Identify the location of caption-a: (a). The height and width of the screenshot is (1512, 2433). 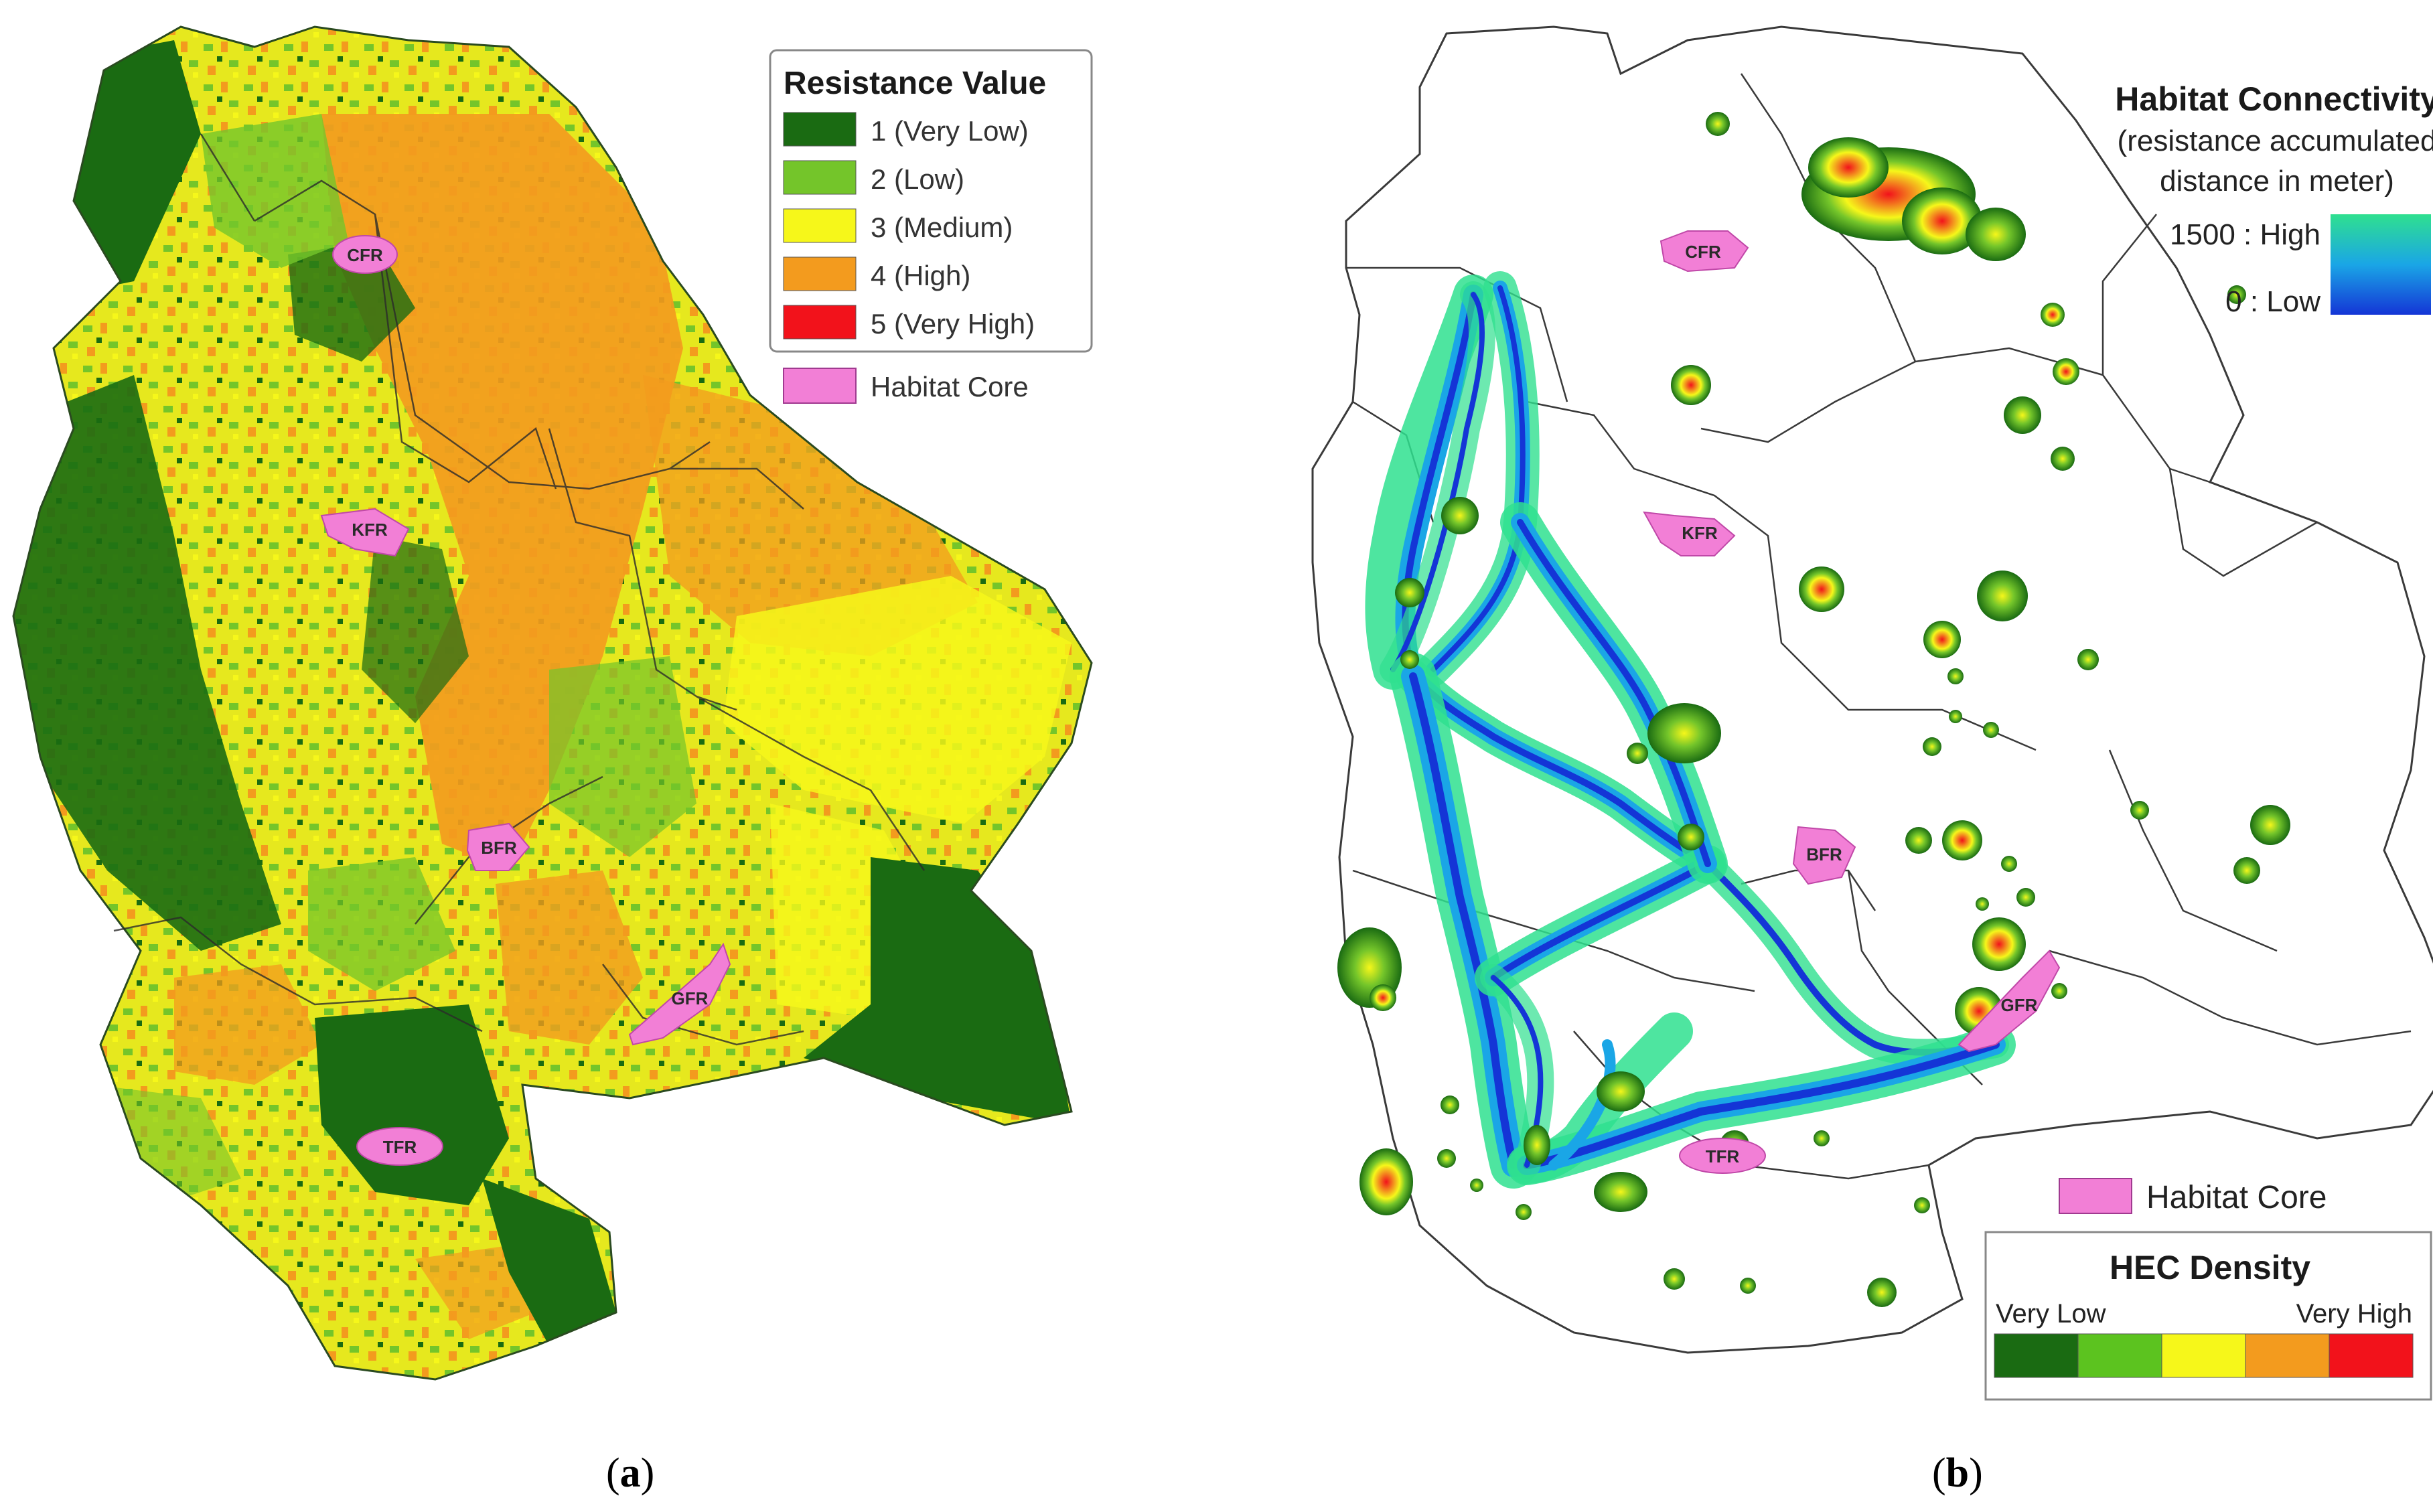
(630, 1473).